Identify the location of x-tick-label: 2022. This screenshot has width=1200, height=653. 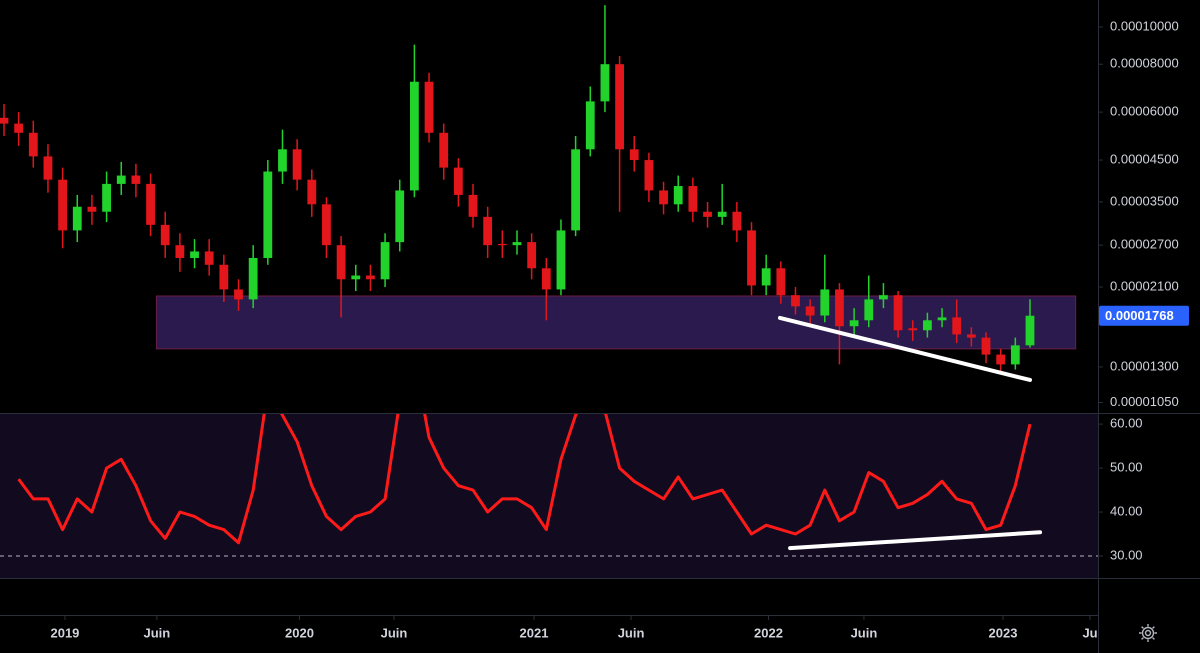
(768, 632).